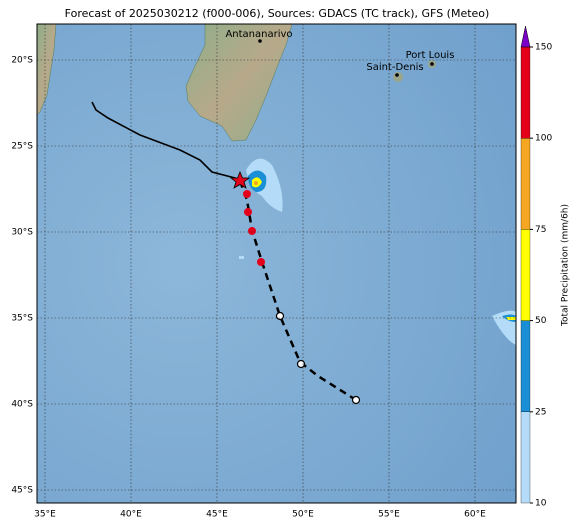 The height and width of the screenshot is (532, 580). What do you see at coordinates (240, 179) in the screenshot?
I see `current-position` at bounding box center [240, 179].